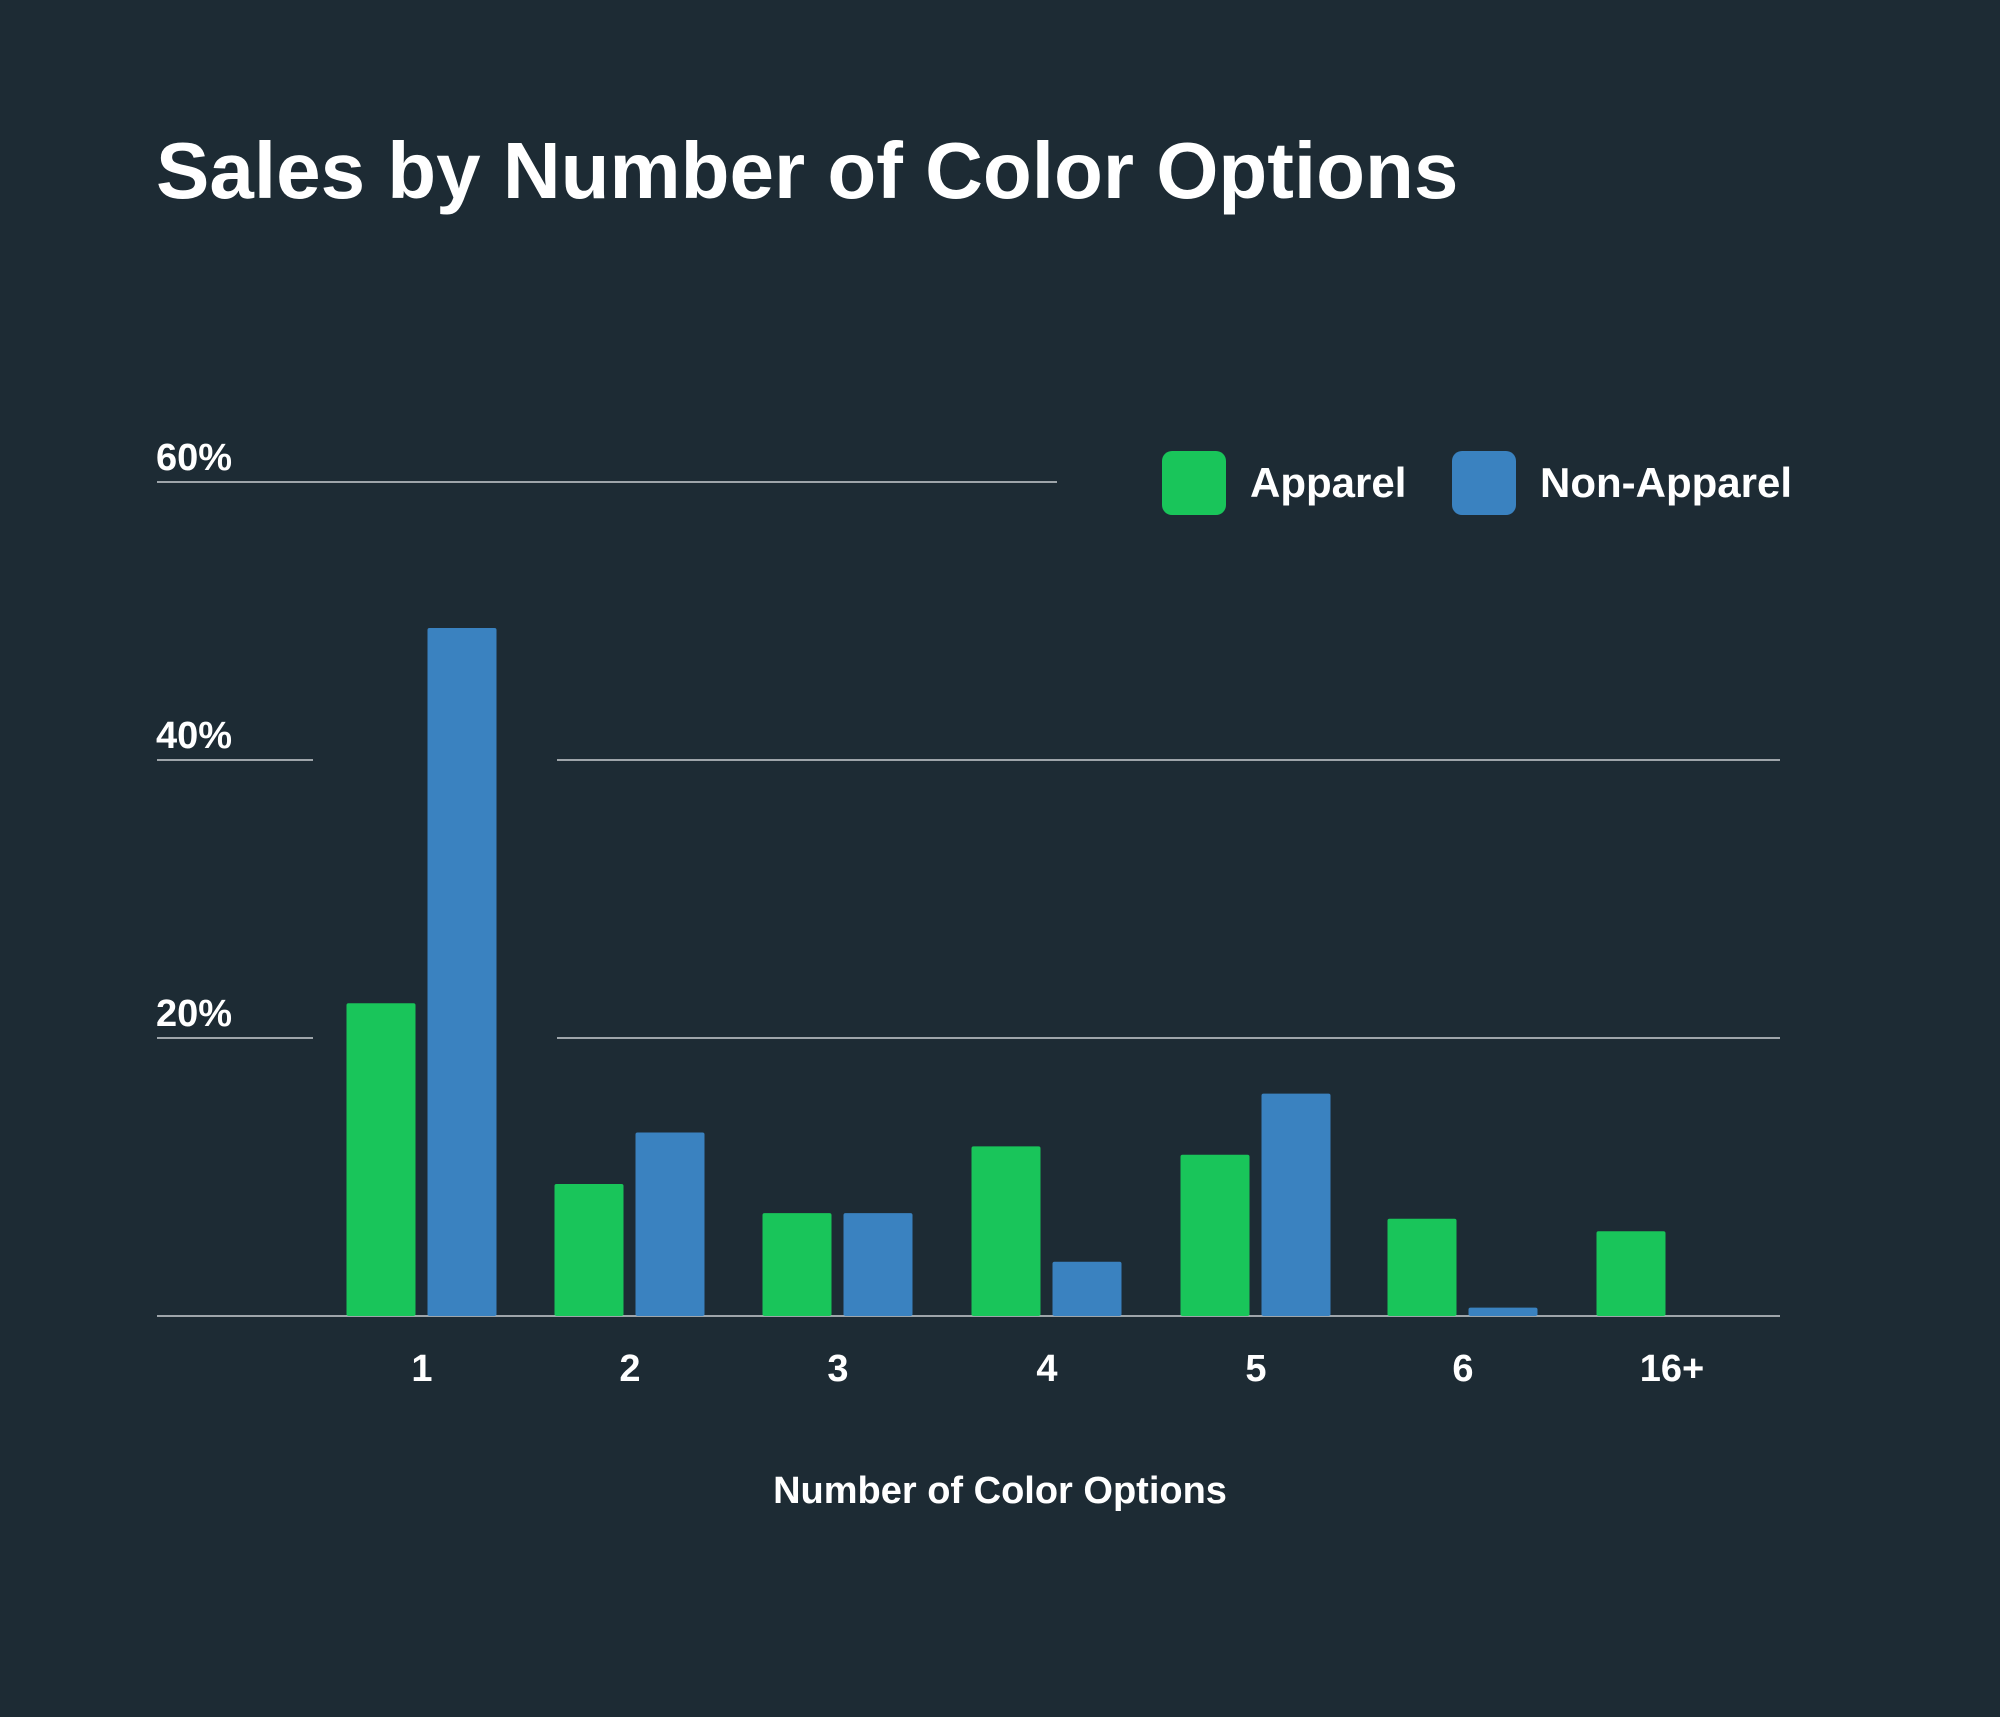 The height and width of the screenshot is (1717, 2000). Describe the element at coordinates (1672, 1369) in the screenshot. I see `x-tick-label: 16+` at that location.